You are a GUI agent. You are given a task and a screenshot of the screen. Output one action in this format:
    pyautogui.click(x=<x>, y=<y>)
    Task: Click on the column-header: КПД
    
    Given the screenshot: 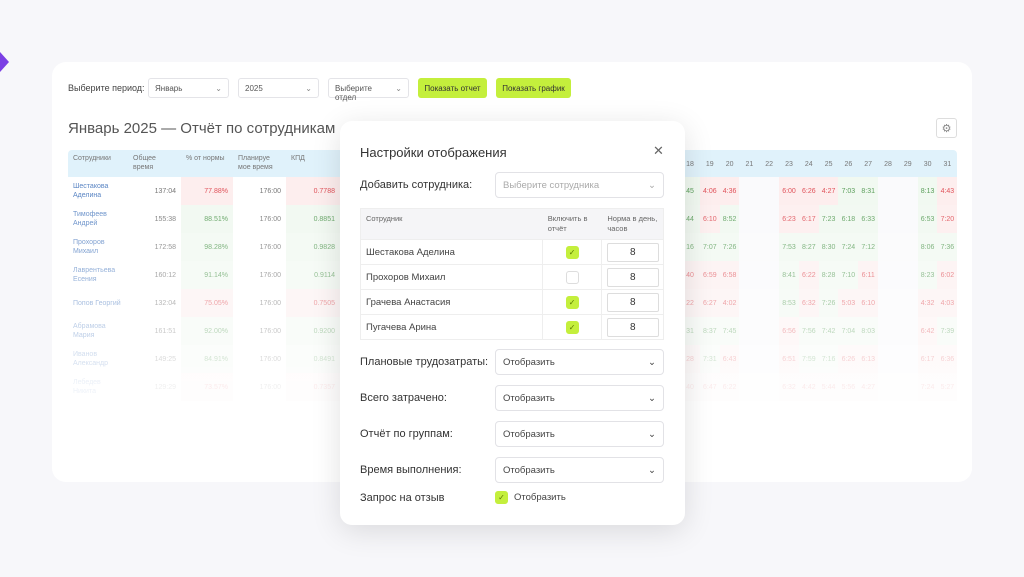 What is the action you would take?
    pyautogui.click(x=313, y=163)
    